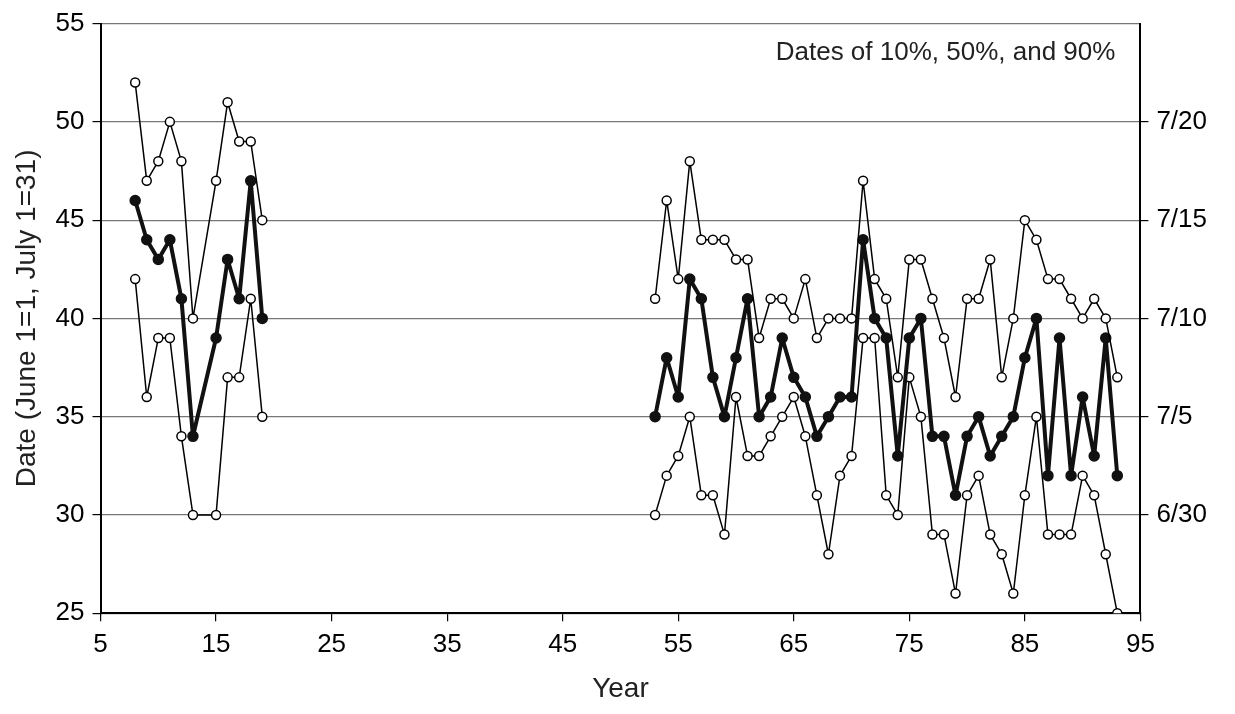 Image resolution: width=1235 pixels, height=714 pixels. I want to click on y-tick-label: 30, so click(70, 513).